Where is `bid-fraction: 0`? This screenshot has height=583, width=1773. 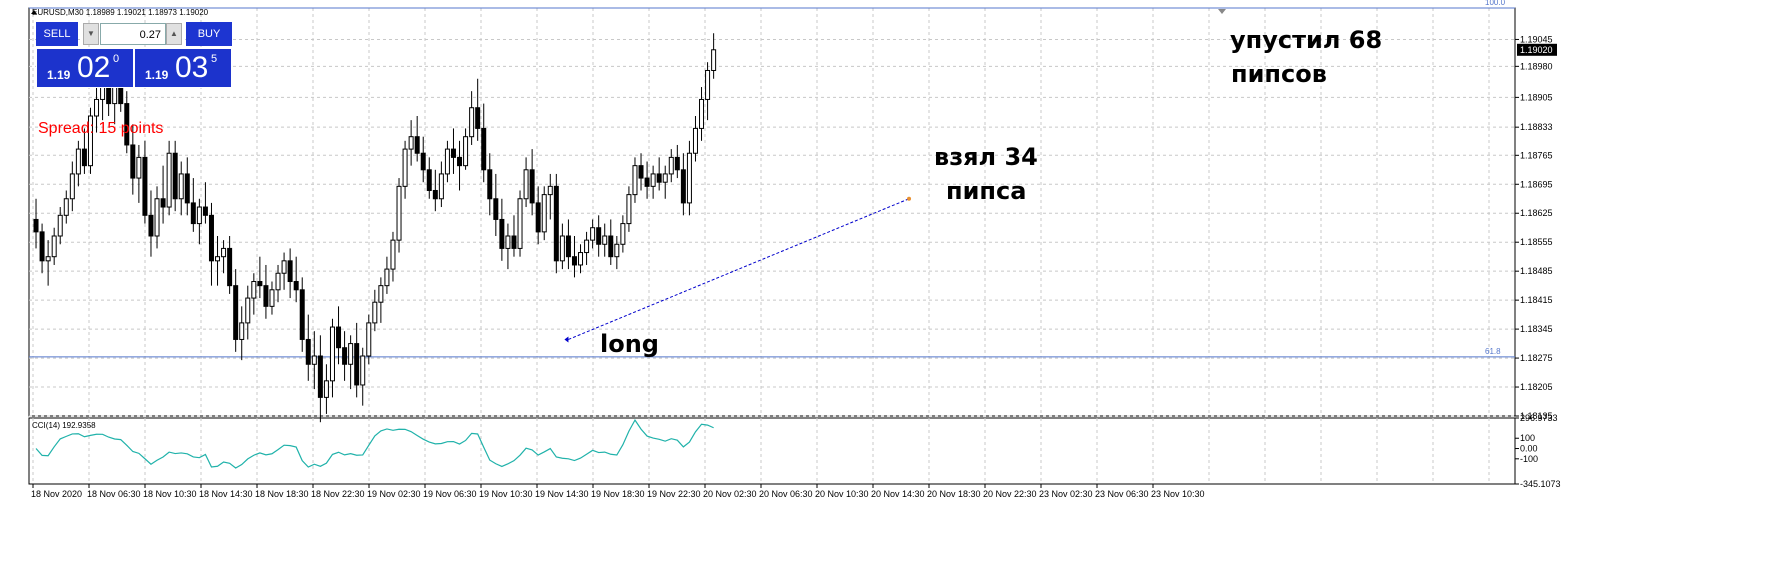 bid-fraction: 0 is located at coordinates (116, 59).